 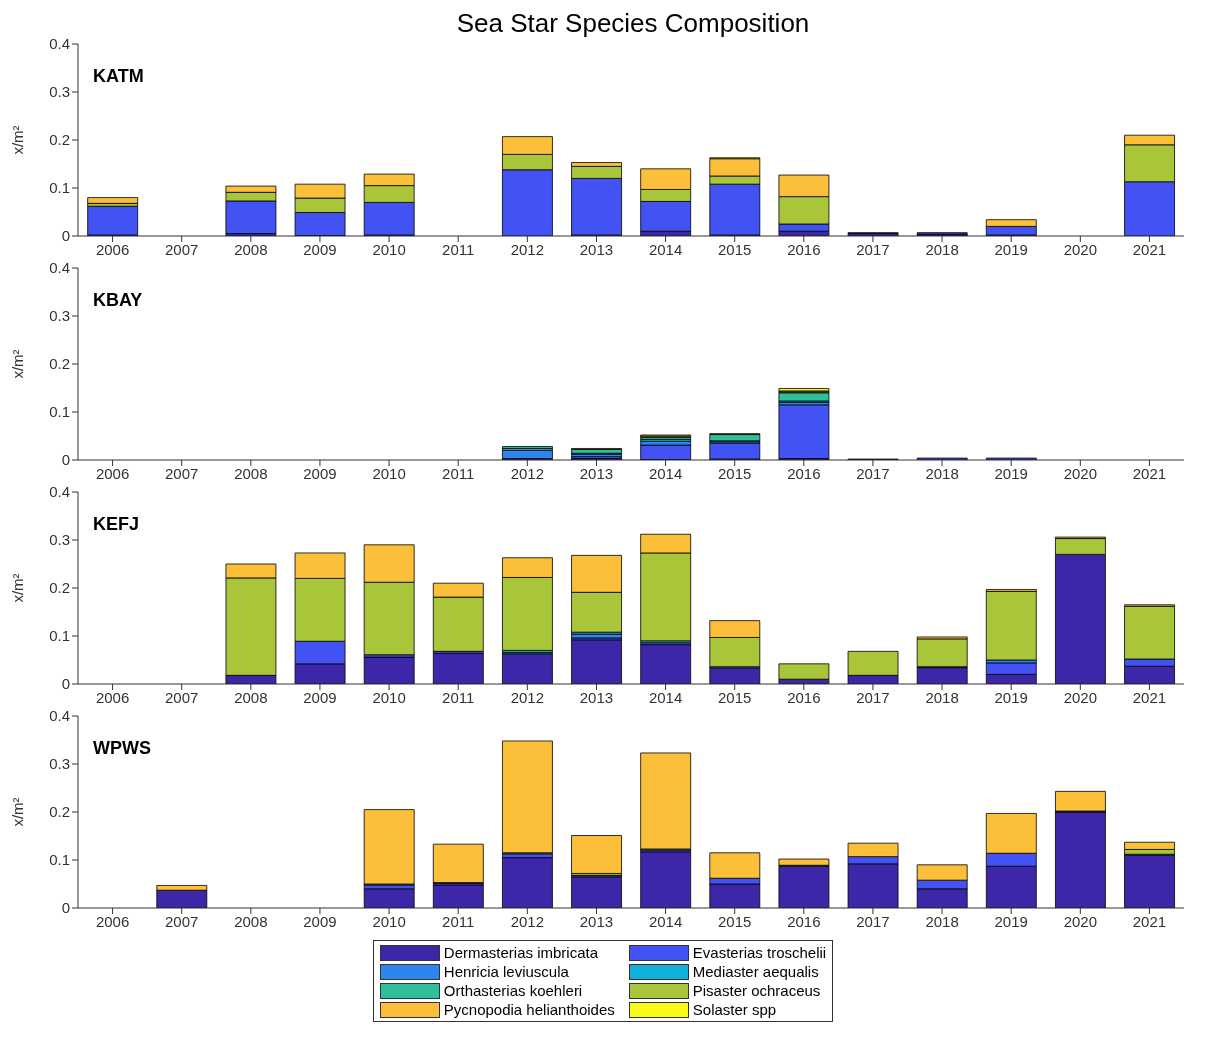 I want to click on legend-label: Solaster spp, so click(x=734, y=1009).